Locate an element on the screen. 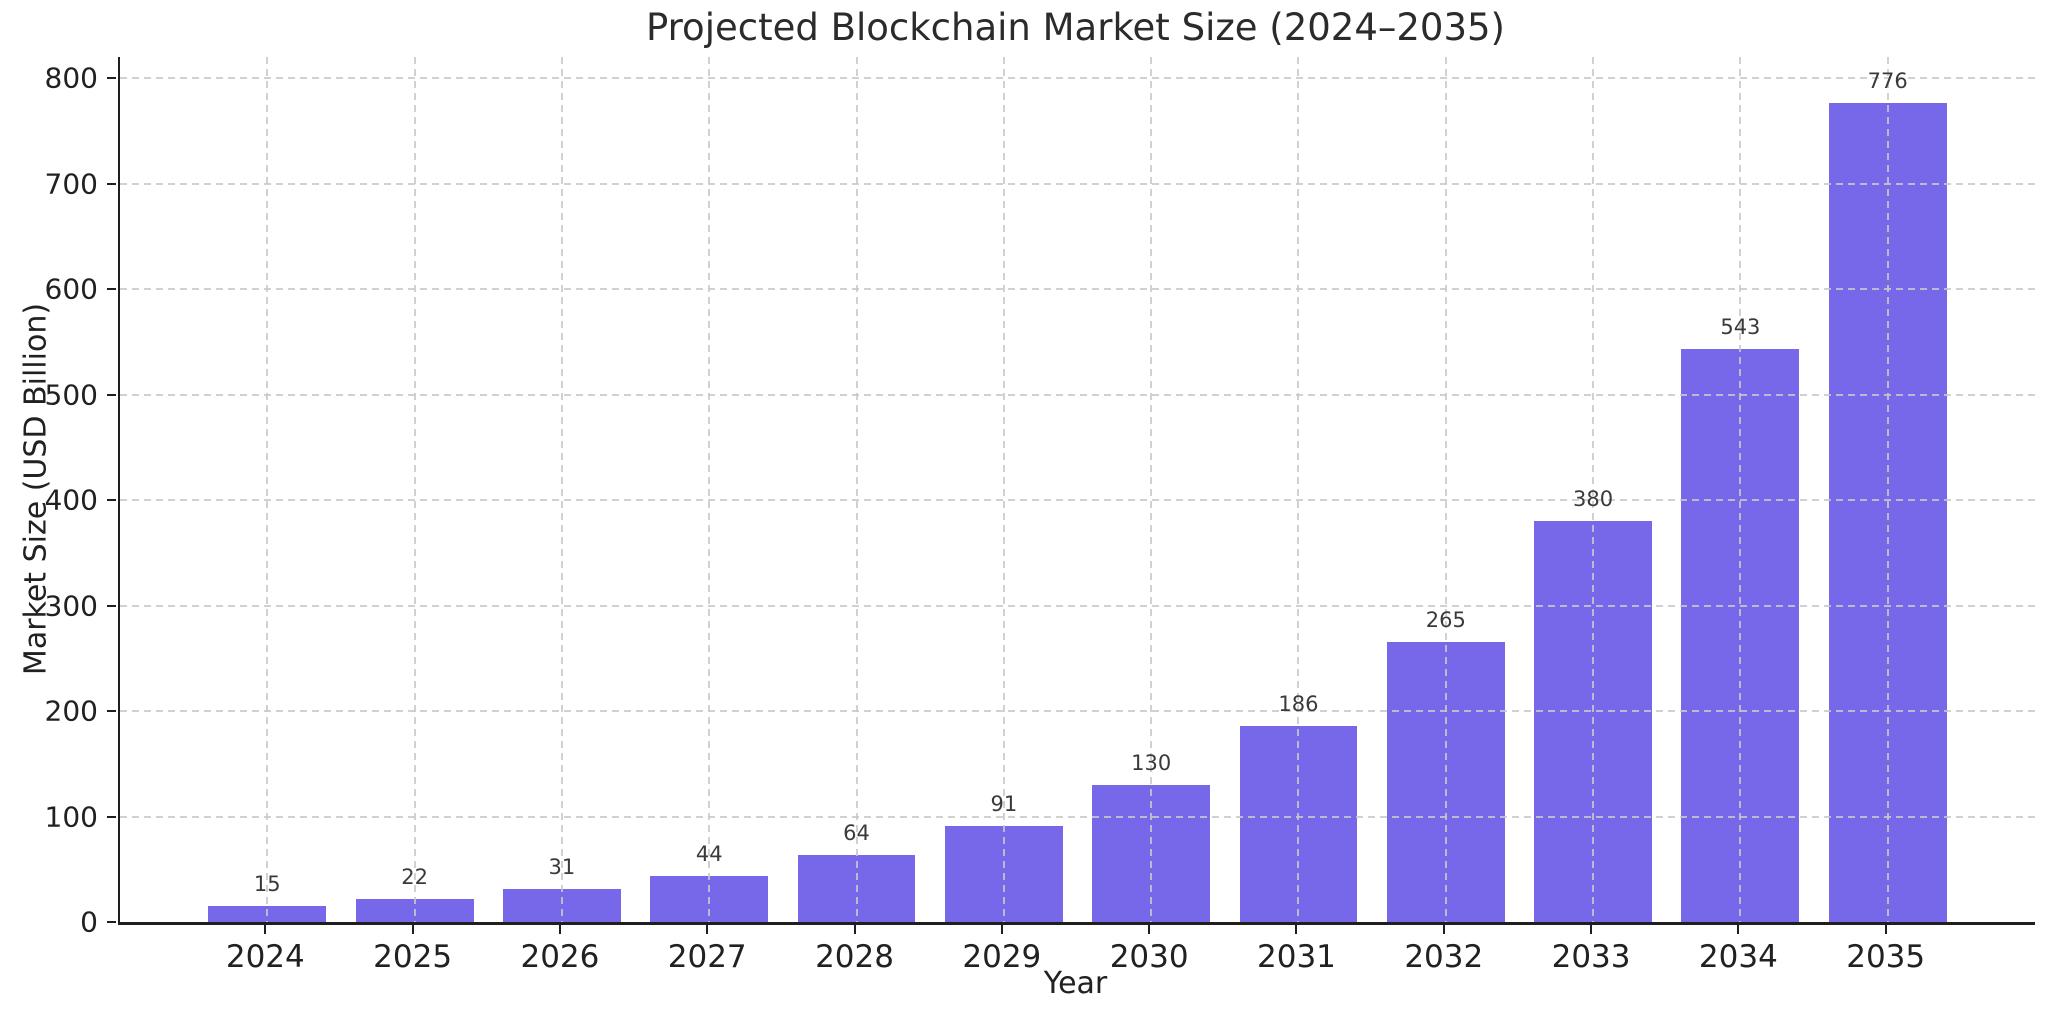 This screenshot has height=1016, width=2048. y-axis: 0 100 200 300 400 500 600 700 800 is located at coordinates (58, 498).